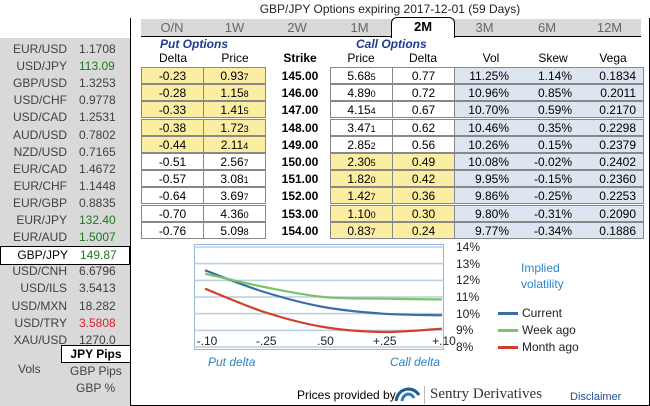 This screenshot has width=650, height=406. I want to click on rate-pair: EUR/CAD, so click(39, 168).